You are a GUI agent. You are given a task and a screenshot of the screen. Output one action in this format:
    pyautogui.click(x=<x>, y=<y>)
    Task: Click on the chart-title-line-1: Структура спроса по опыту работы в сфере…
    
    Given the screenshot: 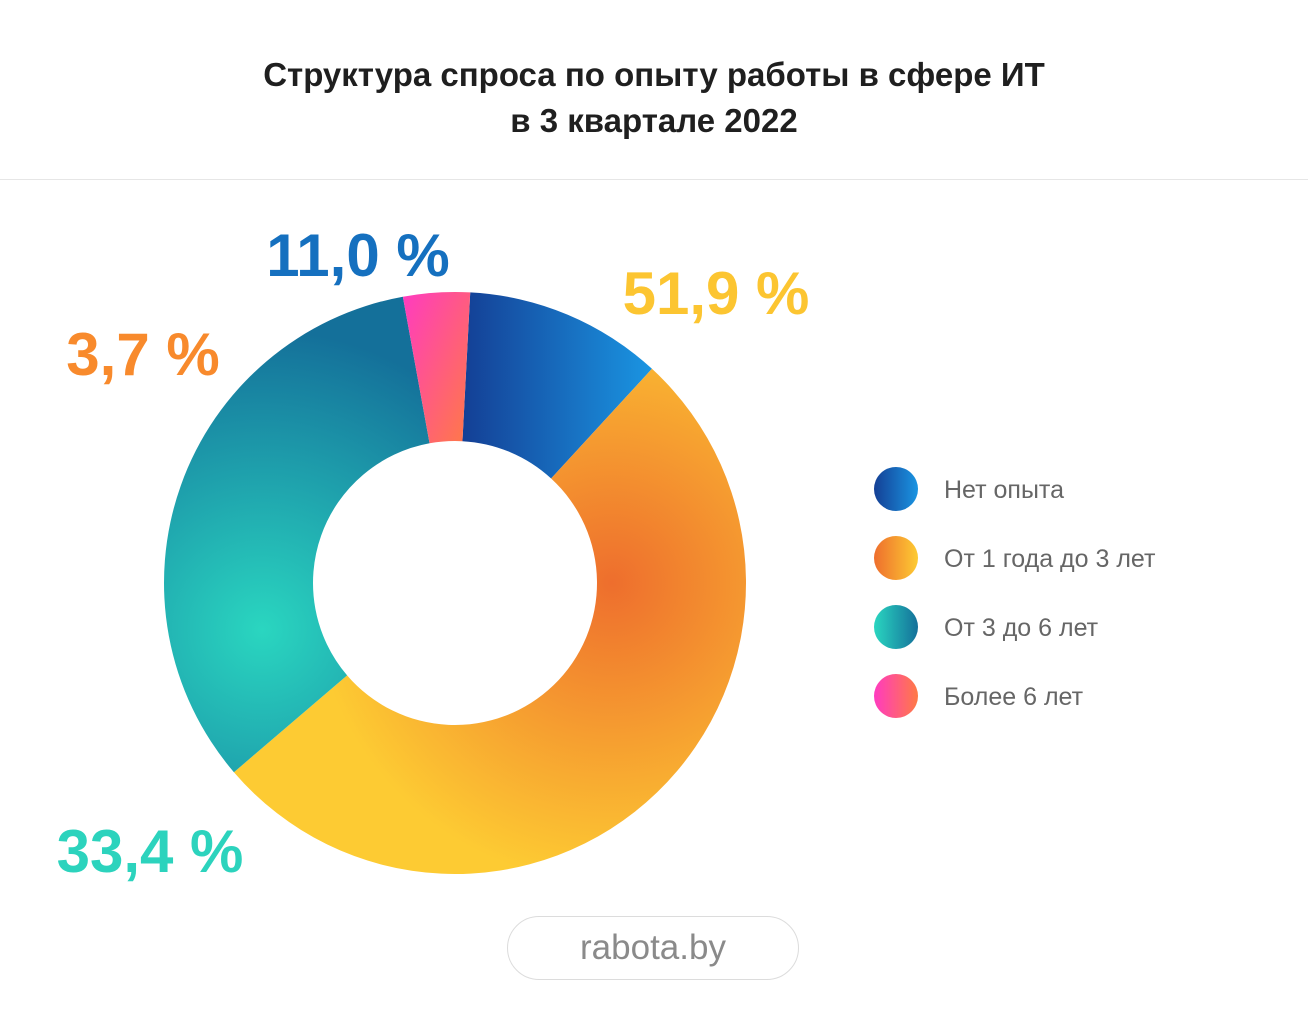 What is the action you would take?
    pyautogui.click(x=654, y=74)
    